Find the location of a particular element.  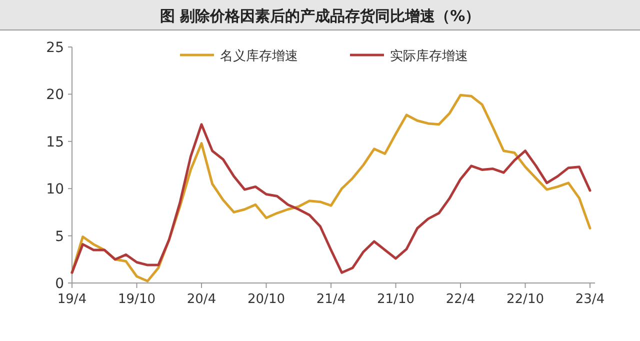

x-tick-label: 20/10 is located at coordinates (266, 299).